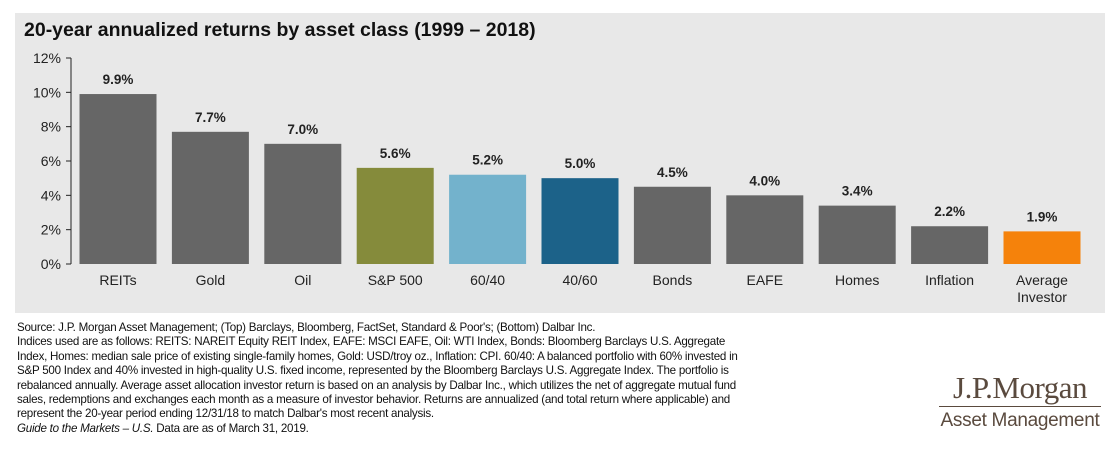 This screenshot has width=1119, height=464. Describe the element at coordinates (51, 161) in the screenshot. I see `y-tick-label: 6%` at that location.